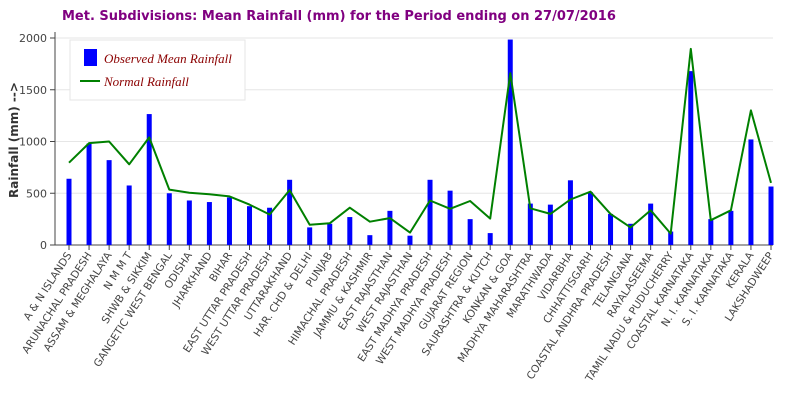 This screenshot has width=800, height=400. I want to click on y-tick-label: 1500, so click(33, 90).